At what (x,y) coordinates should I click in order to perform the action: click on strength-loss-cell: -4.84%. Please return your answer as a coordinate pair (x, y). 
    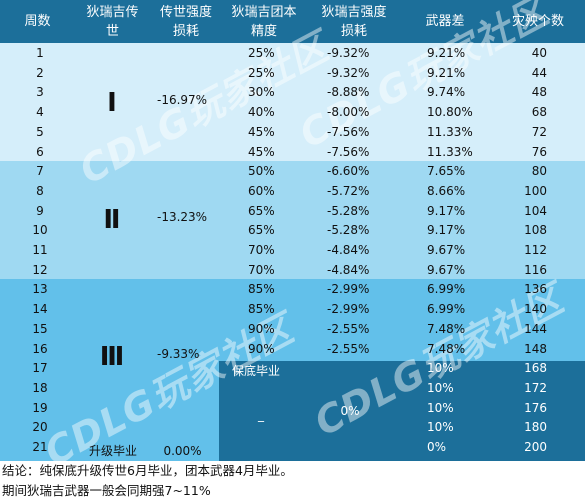
    Looking at the image, I should click on (348, 250).